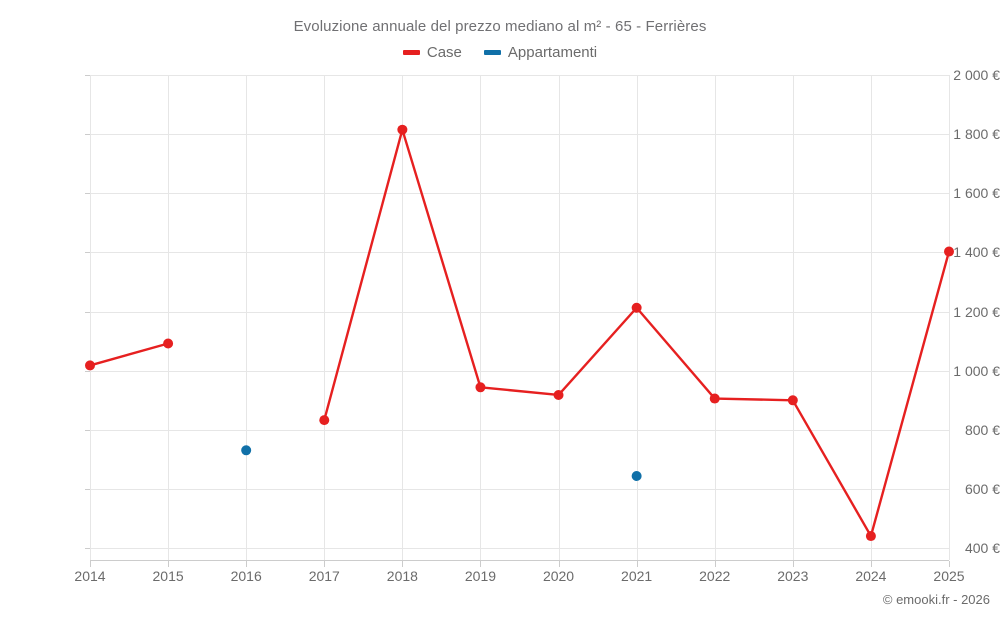  What do you see at coordinates (976, 311) in the screenshot?
I see `y-axis-tick-label: 1 200 €` at bounding box center [976, 311].